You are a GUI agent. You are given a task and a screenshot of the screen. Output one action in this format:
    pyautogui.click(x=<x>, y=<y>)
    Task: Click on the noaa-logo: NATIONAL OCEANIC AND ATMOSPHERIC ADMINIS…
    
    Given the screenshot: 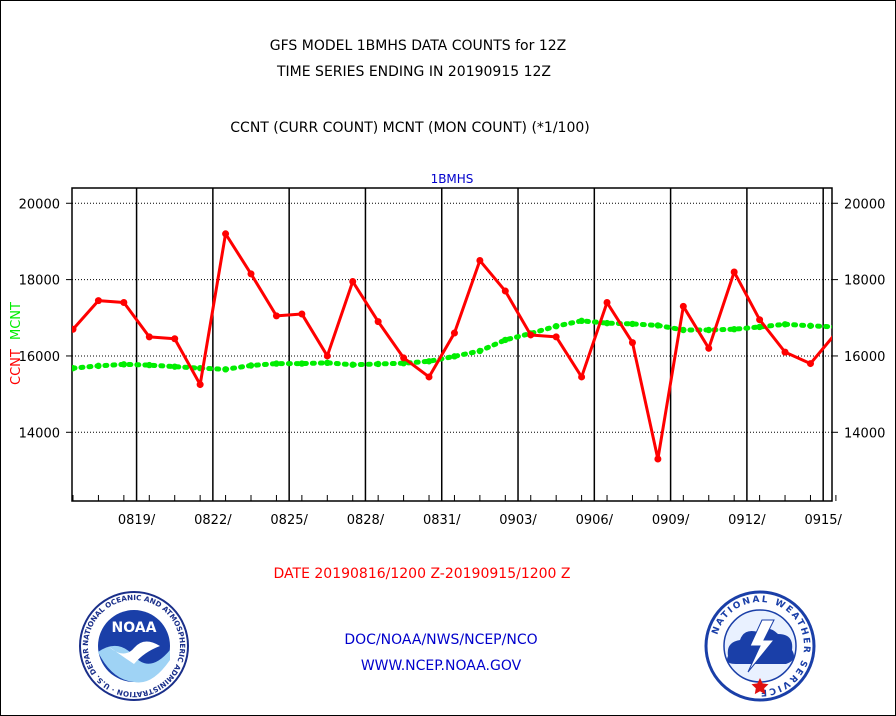 What is the action you would take?
    pyautogui.click(x=133, y=645)
    